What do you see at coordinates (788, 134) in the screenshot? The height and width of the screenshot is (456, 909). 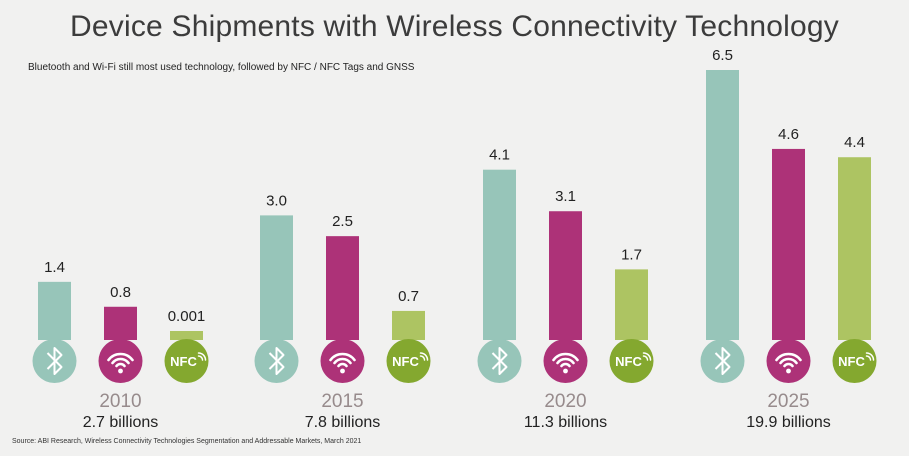 I see `bar-value-label: 4.6` at bounding box center [788, 134].